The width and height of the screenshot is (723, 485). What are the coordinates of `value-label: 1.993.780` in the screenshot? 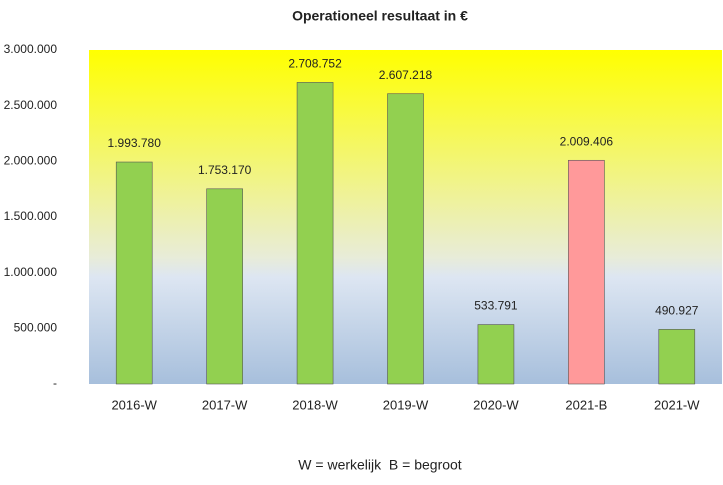 It's located at (135, 143).